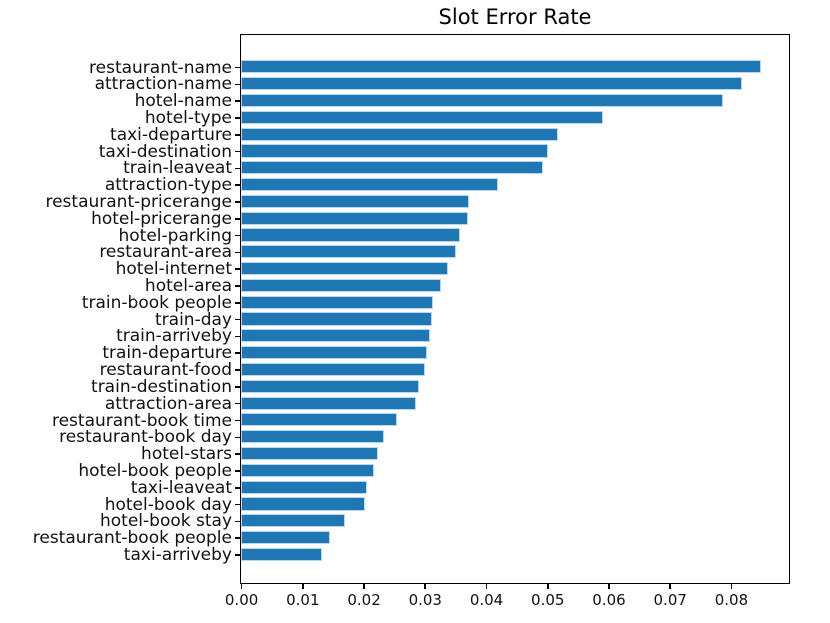  Describe the element at coordinates (168, 403) in the screenshot. I see `y-tick-label: attraction-area` at that location.